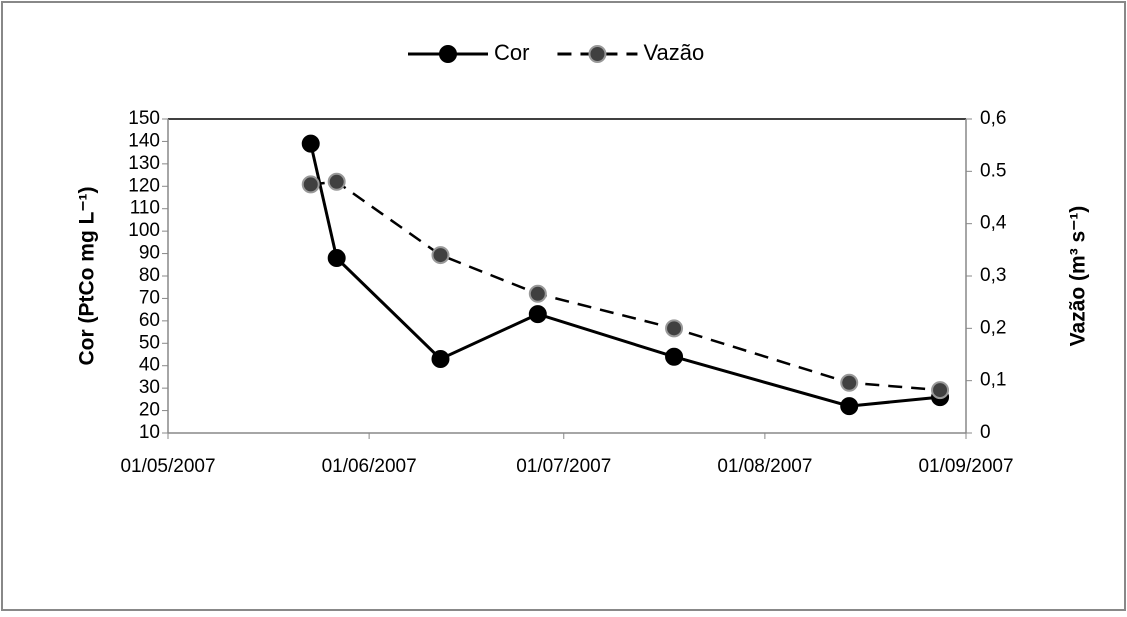  What do you see at coordinates (144, 230) in the screenshot?
I see `y-tick-label: 100` at bounding box center [144, 230].